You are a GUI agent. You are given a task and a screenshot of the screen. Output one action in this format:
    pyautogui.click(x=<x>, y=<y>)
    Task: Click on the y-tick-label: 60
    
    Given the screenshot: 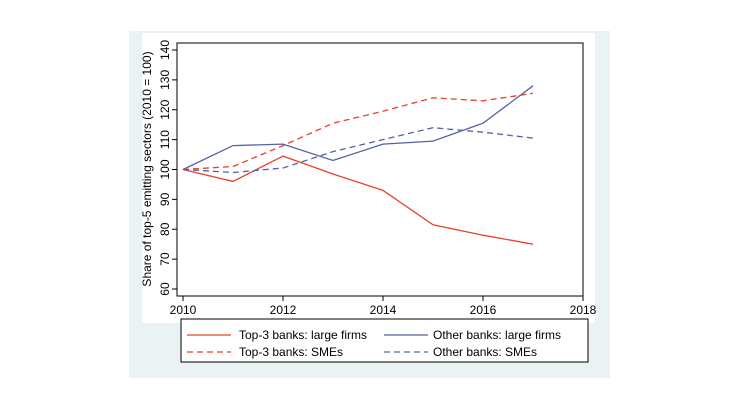 What is the action you would take?
    pyautogui.click(x=165, y=289)
    